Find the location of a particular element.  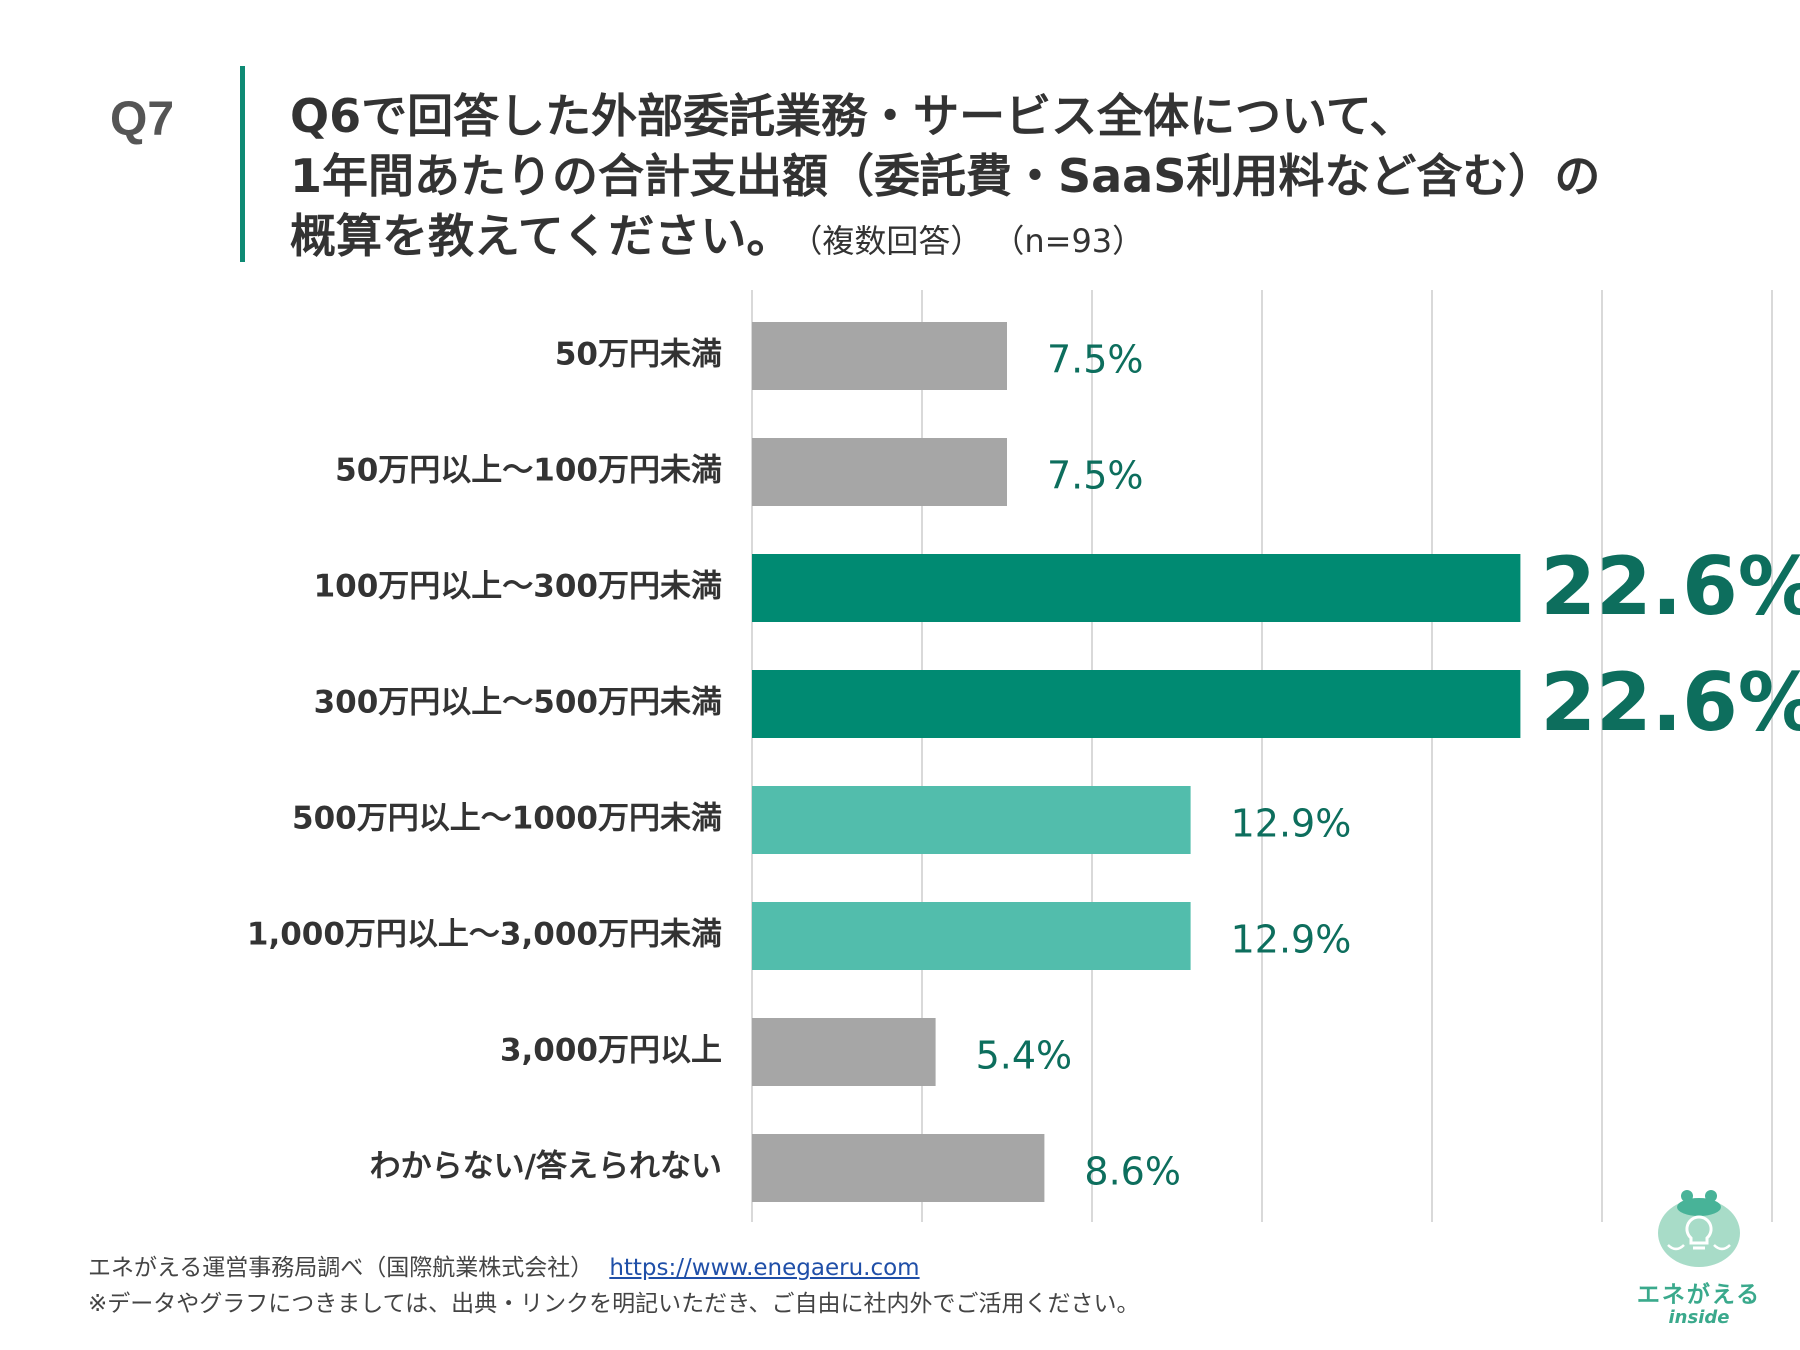

category-label: 500万円以上～1000万円未満 is located at coordinates (507, 819).